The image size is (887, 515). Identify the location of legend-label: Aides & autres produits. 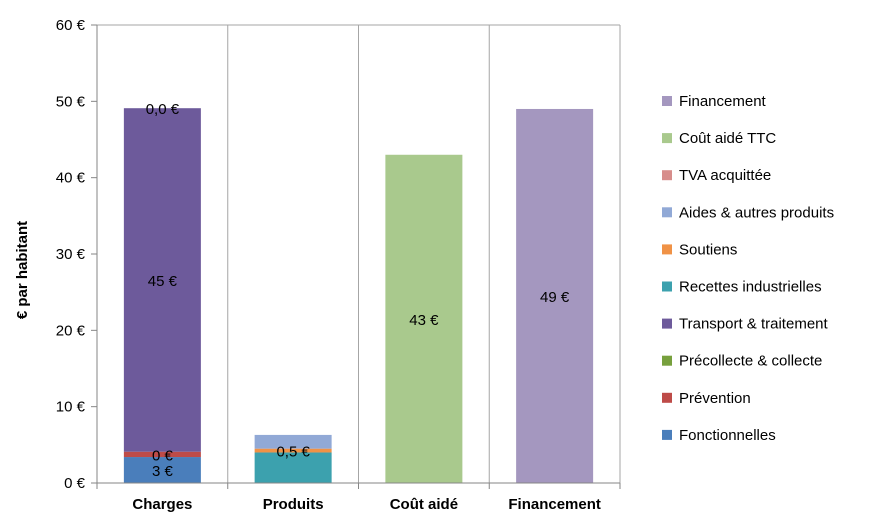
(756, 212).